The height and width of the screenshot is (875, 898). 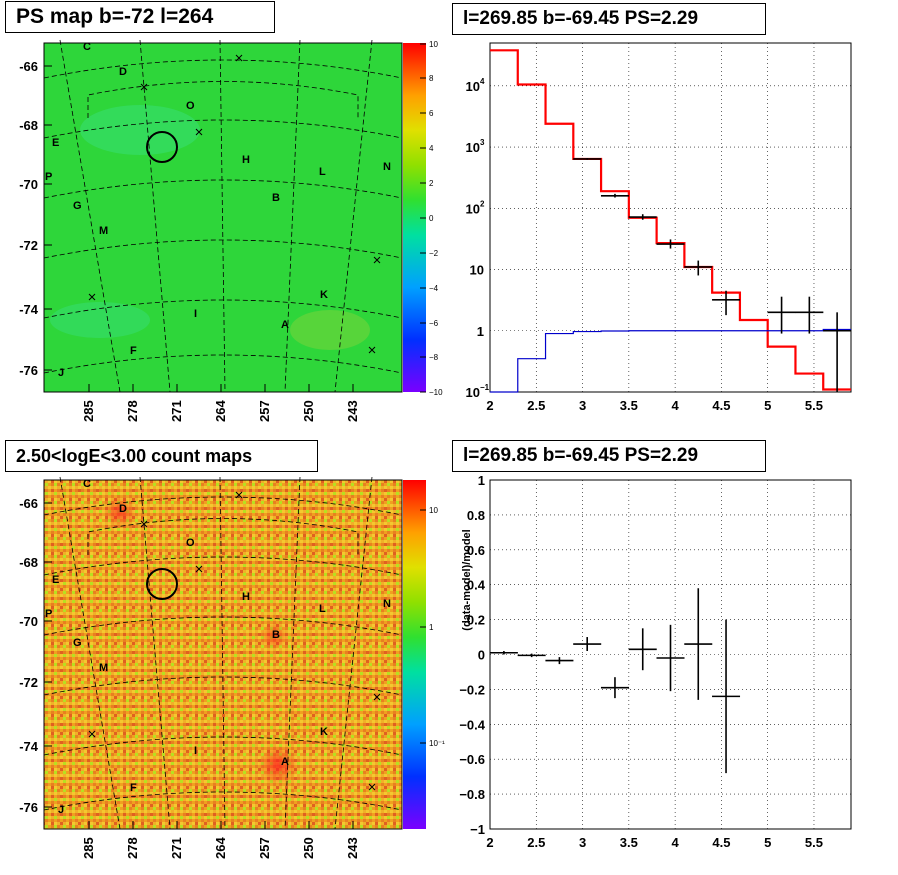 I want to click on x-tick-label: 271, so click(x=176, y=848).